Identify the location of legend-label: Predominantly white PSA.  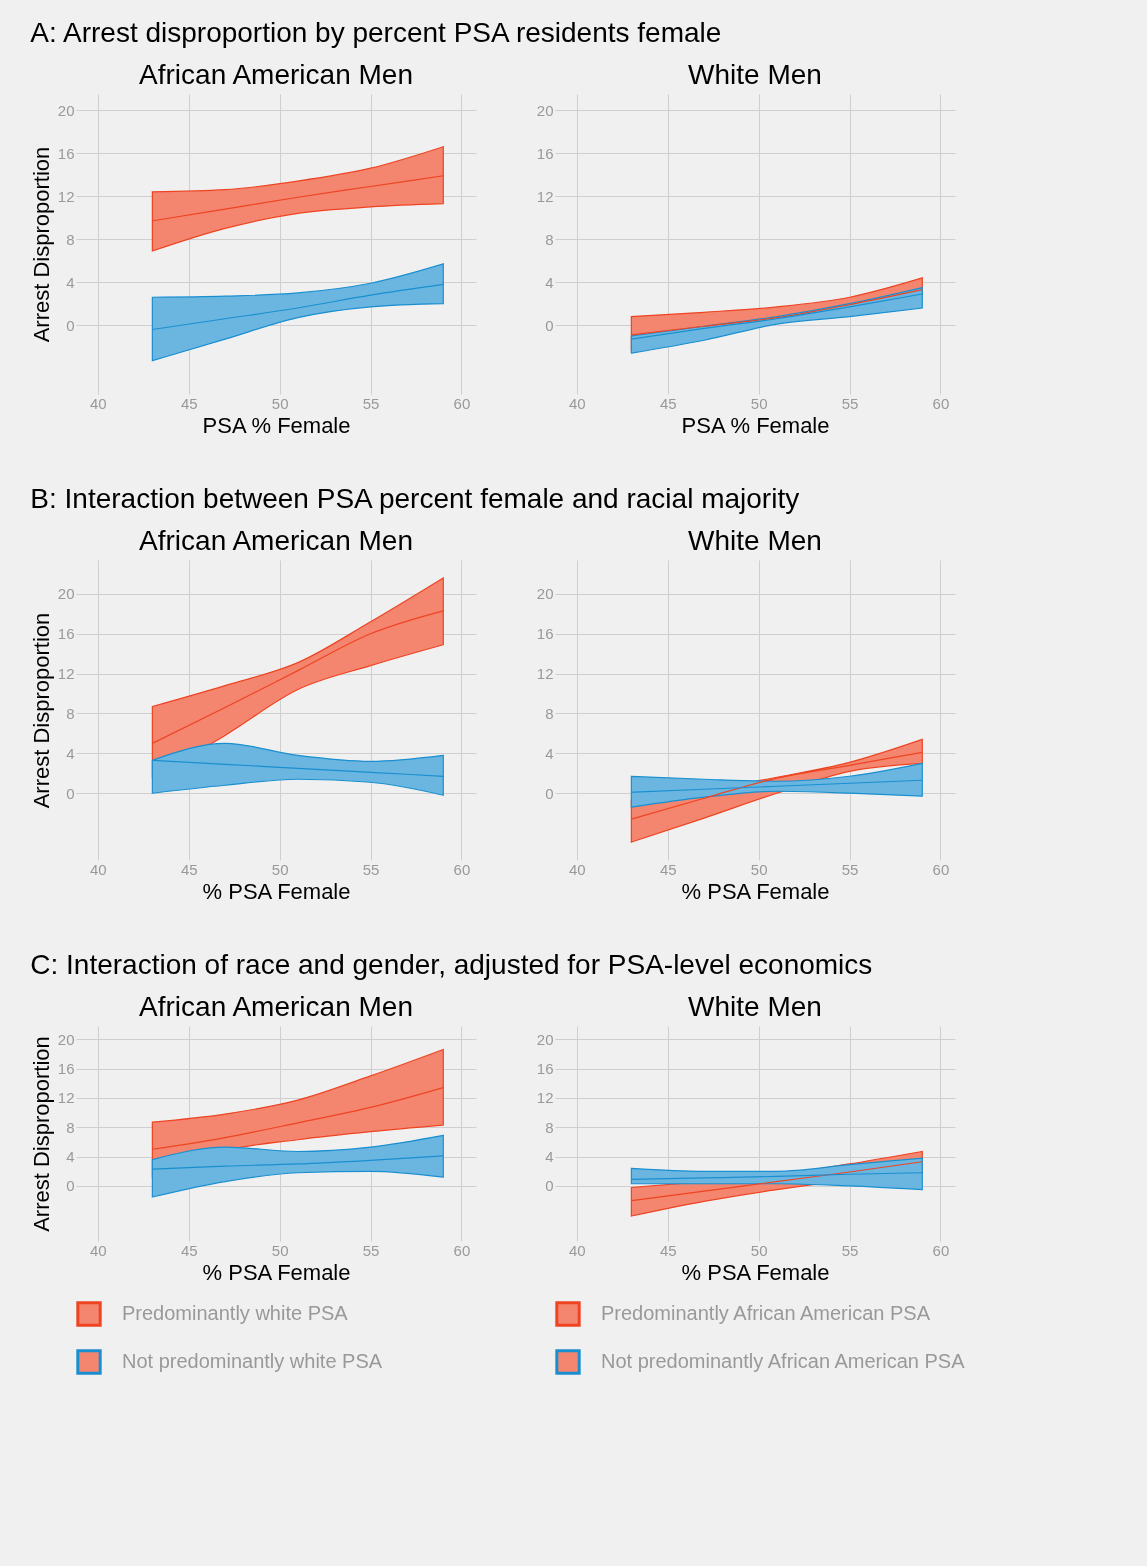
(235, 1313).